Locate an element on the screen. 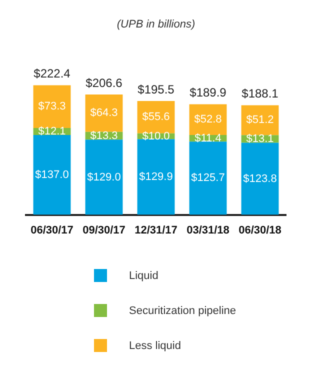 The width and height of the screenshot is (318, 366). data-label: $137.0 is located at coordinates (52, 174).